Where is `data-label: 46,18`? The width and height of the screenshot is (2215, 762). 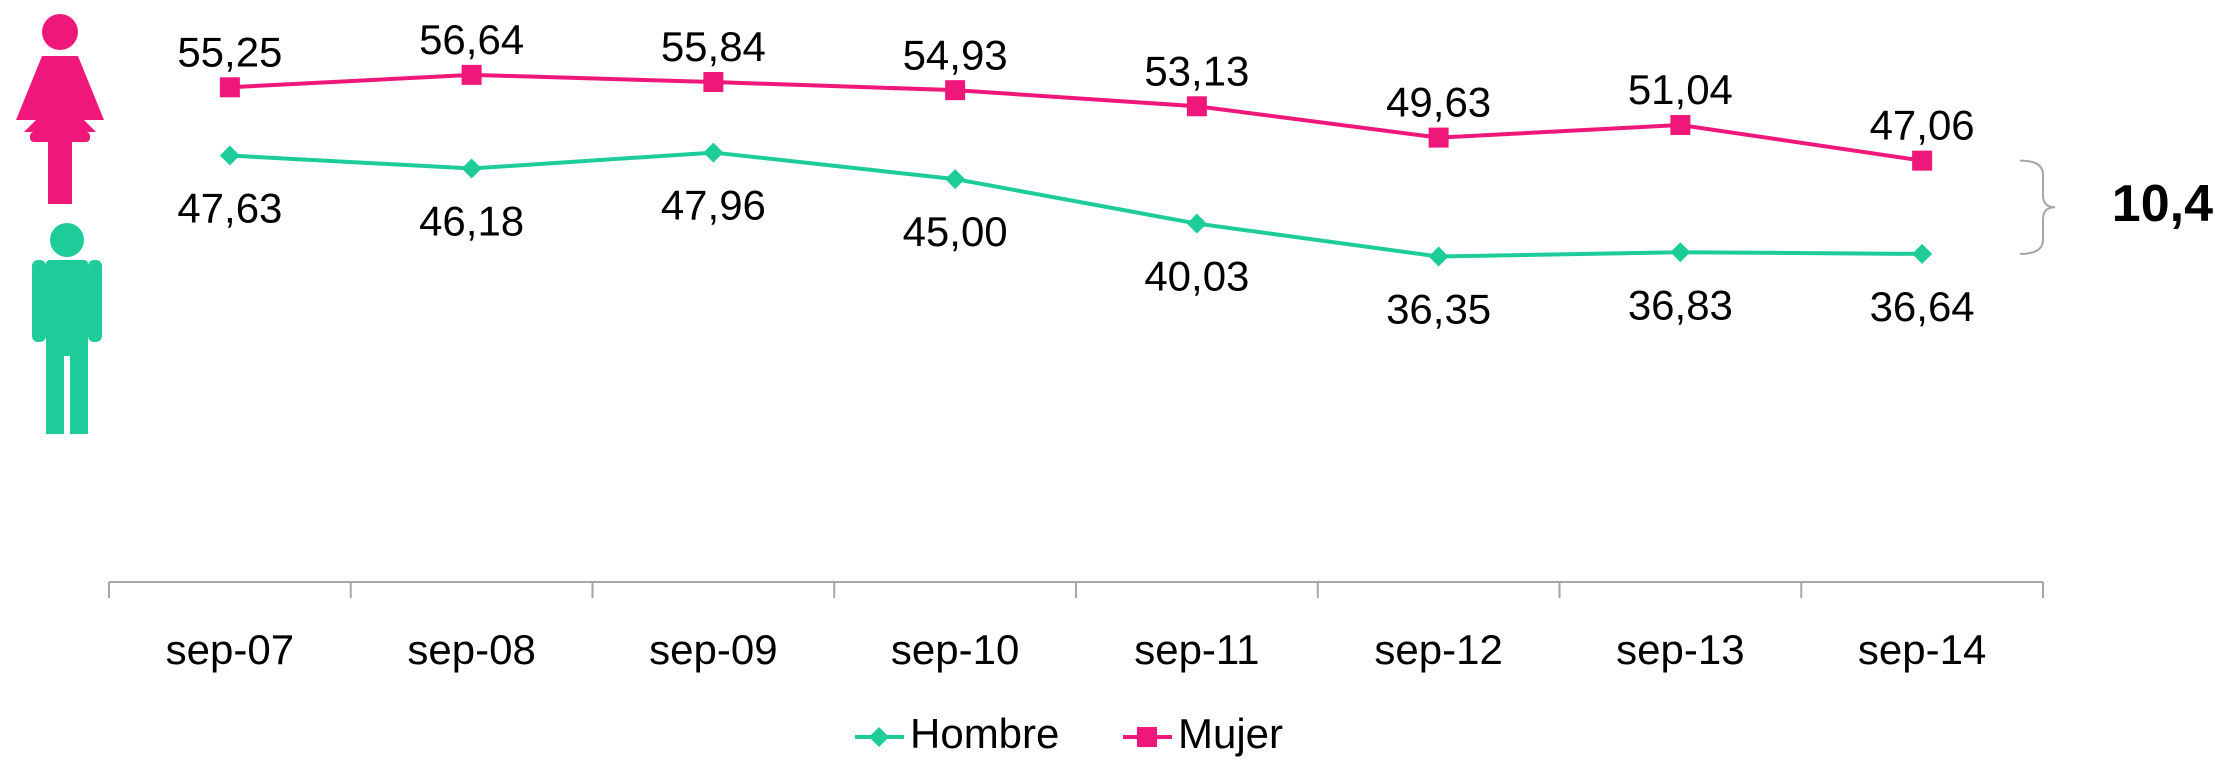
data-label: 46,18 is located at coordinates (471, 221).